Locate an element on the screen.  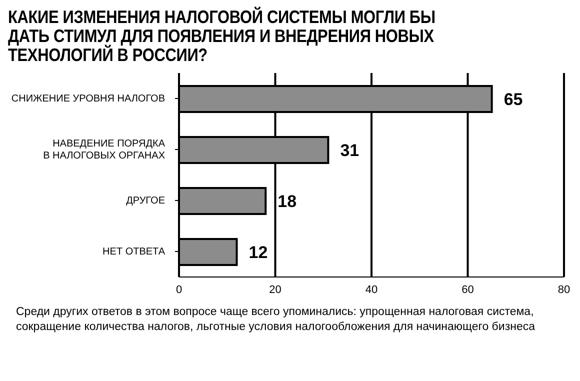
x-tick-label: 20 is located at coordinates (275, 290).